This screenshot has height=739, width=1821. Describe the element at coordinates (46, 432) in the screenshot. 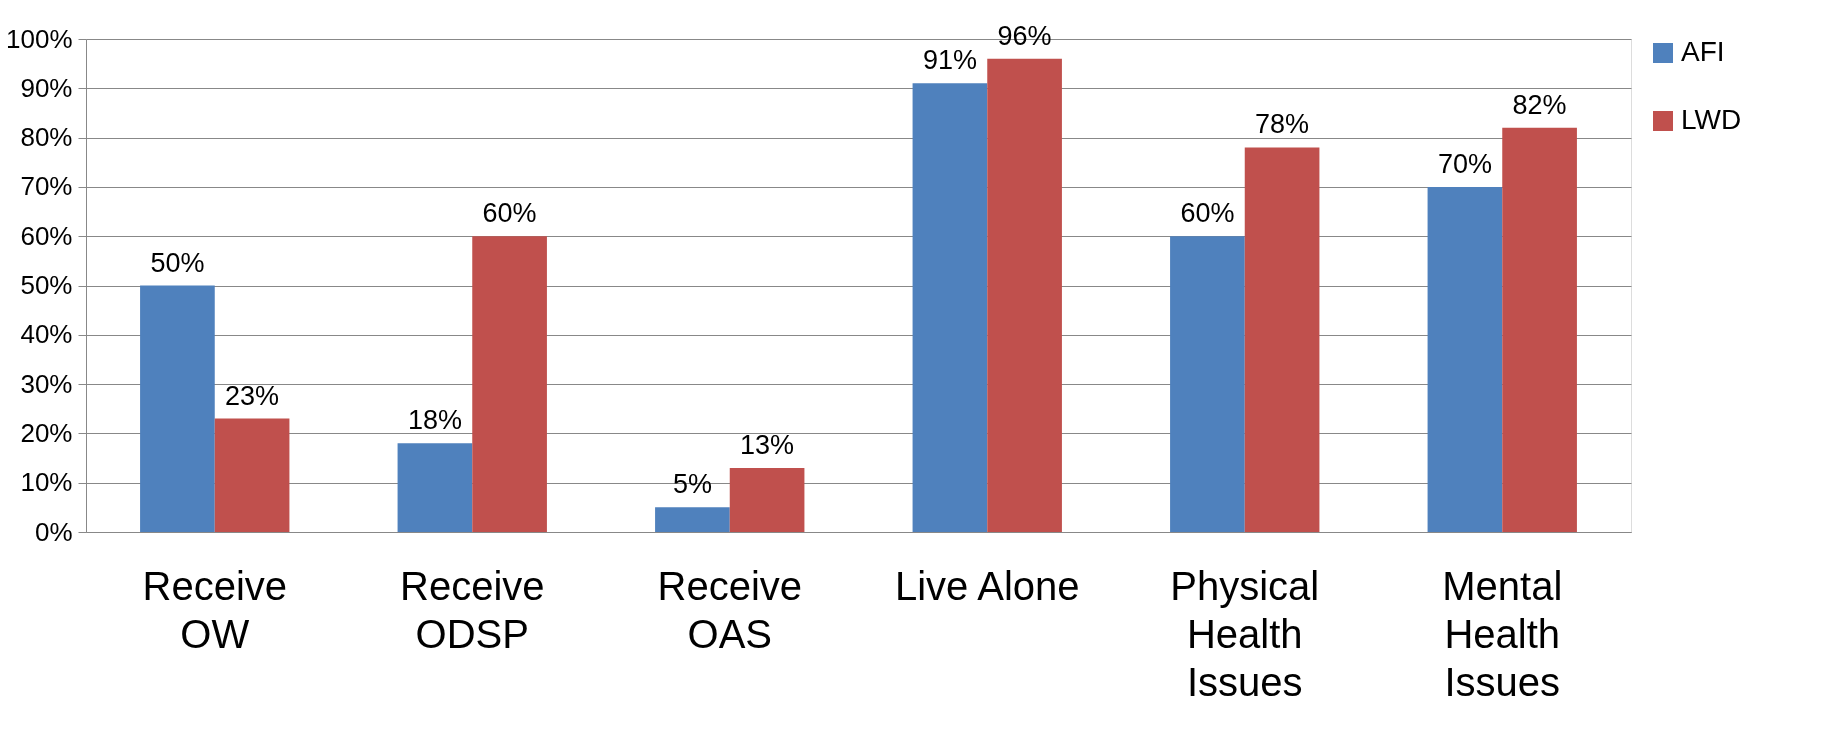

I see `y-tick-label: 20%` at that location.